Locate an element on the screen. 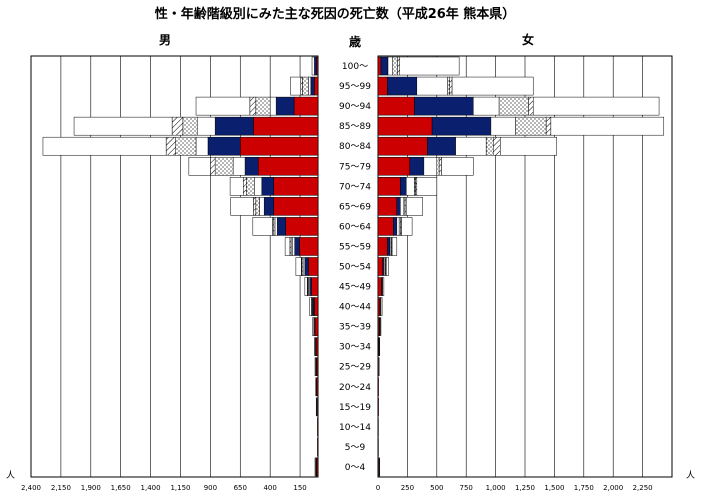  age-label: 70～74 is located at coordinates (355, 187).